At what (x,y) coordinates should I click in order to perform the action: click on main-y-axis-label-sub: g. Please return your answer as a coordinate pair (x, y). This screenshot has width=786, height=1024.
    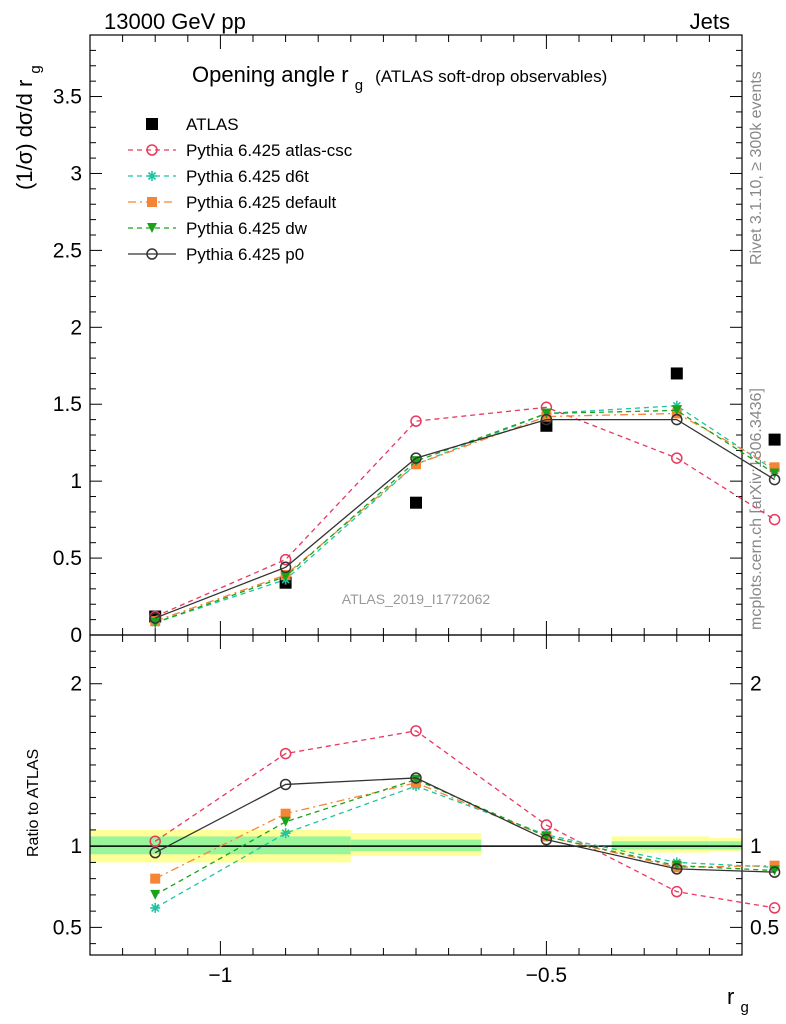
    Looking at the image, I should click on (35, 69).